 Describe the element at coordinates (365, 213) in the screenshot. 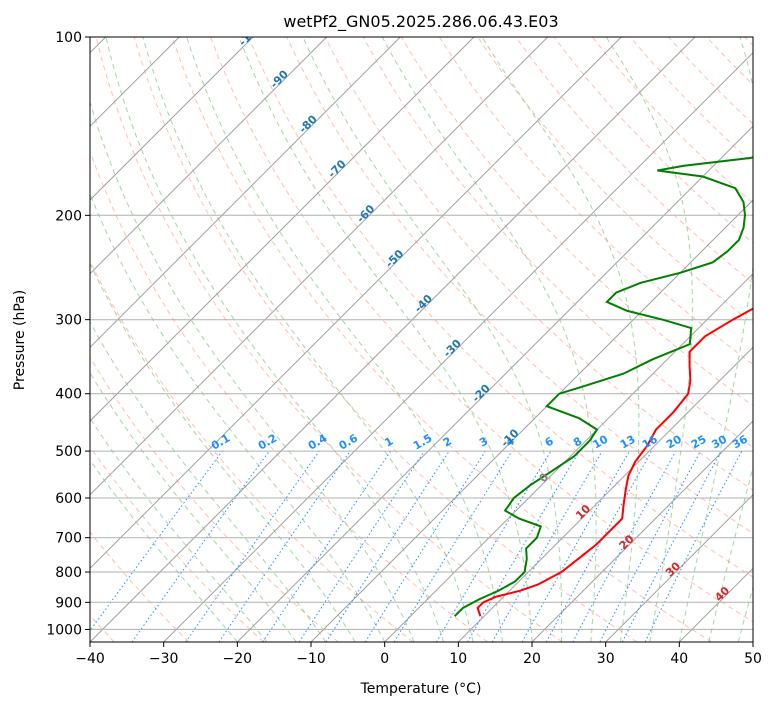

I see `isotherm-label: -60` at that location.